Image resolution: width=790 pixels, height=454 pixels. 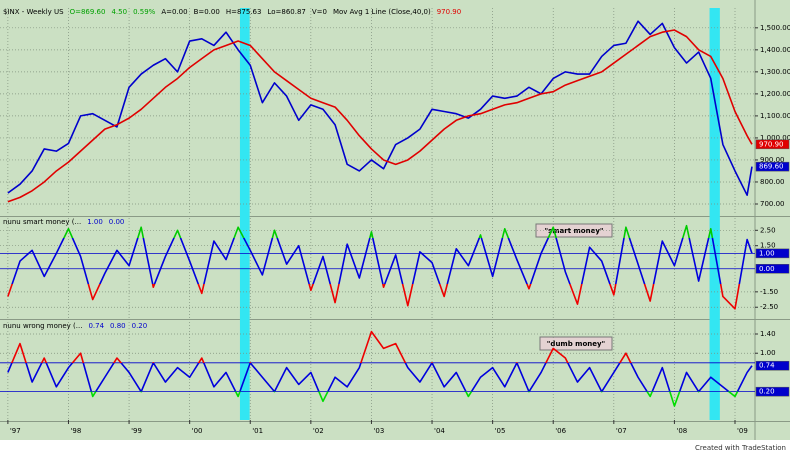 What do you see at coordinates (775, 94) in the screenshot?
I see `y-tick-label: 1,200.00` at bounding box center [775, 94].